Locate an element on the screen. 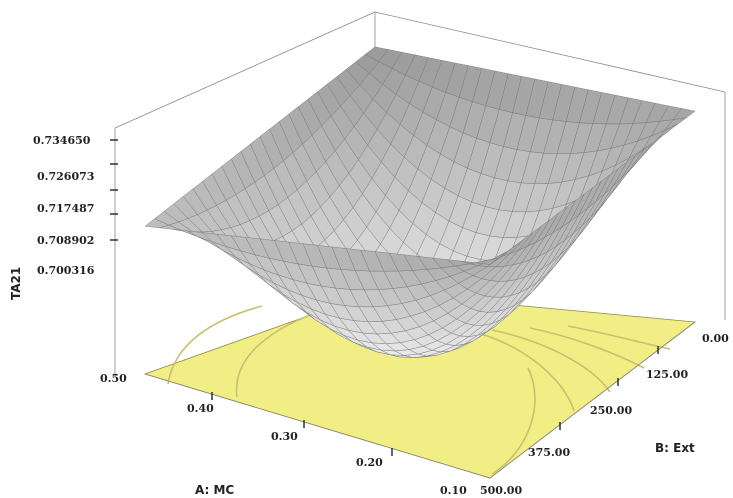 This screenshot has height=498, width=733. ext-tick-label: 125.00 is located at coordinates (667, 374).